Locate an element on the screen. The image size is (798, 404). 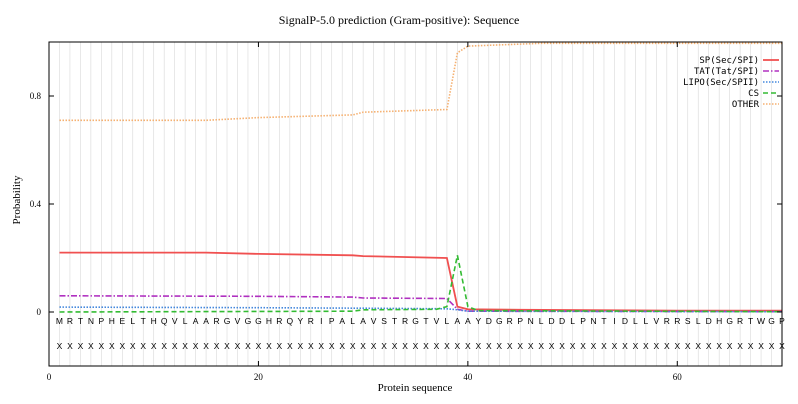
legend-label: SP(Sec/SPI) is located at coordinates (729, 61).